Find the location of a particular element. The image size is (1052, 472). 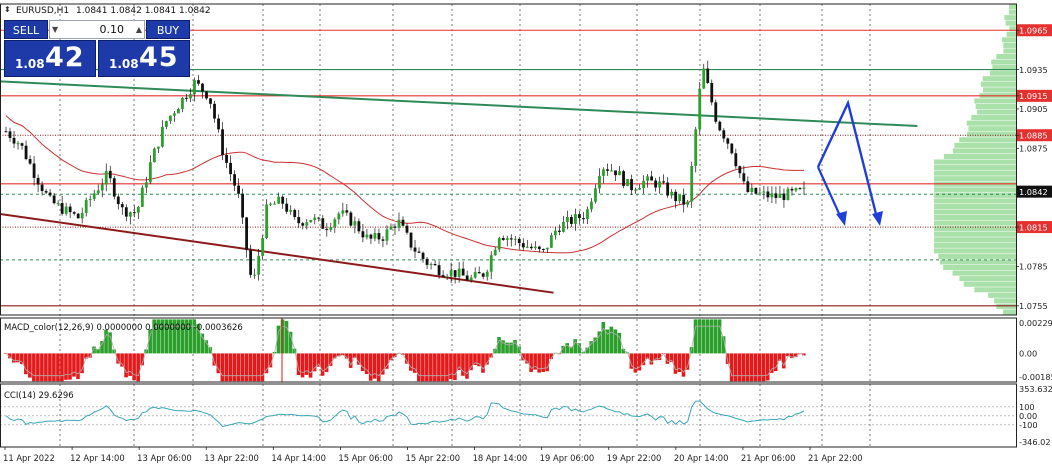

sell-button: SELL is located at coordinates (26, 29).